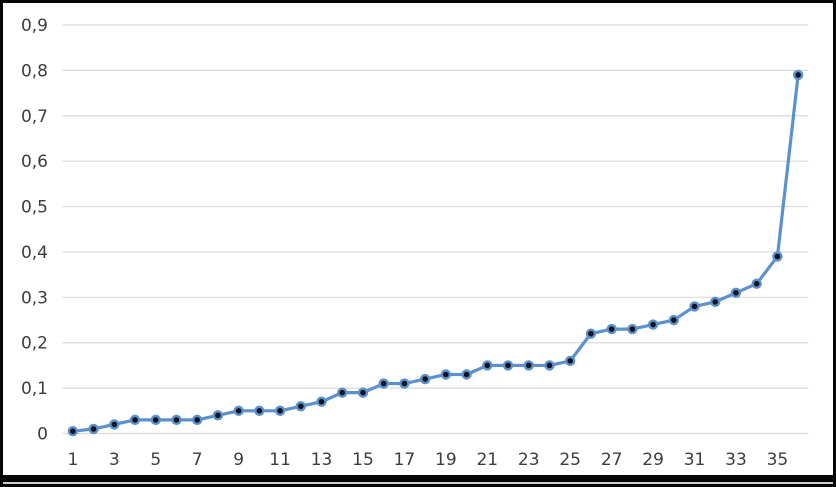  Describe the element at coordinates (42, 435) in the screenshot. I see `y-tick-label: 0` at that location.